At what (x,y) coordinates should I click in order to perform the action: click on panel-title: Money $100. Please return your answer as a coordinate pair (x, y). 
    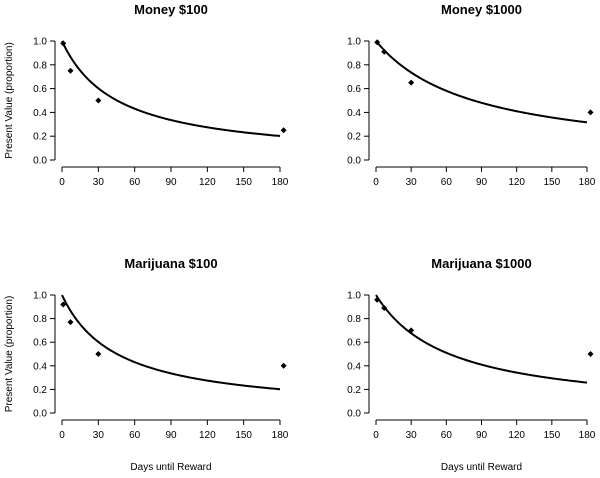
    Looking at the image, I should click on (171, 9).